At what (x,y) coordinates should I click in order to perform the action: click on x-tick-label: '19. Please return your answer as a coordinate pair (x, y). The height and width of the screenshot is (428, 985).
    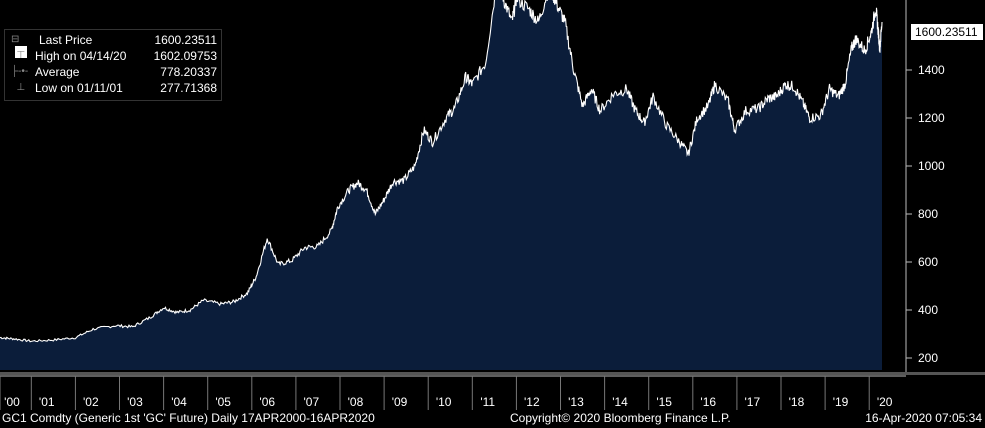
    Looking at the image, I should click on (841, 402).